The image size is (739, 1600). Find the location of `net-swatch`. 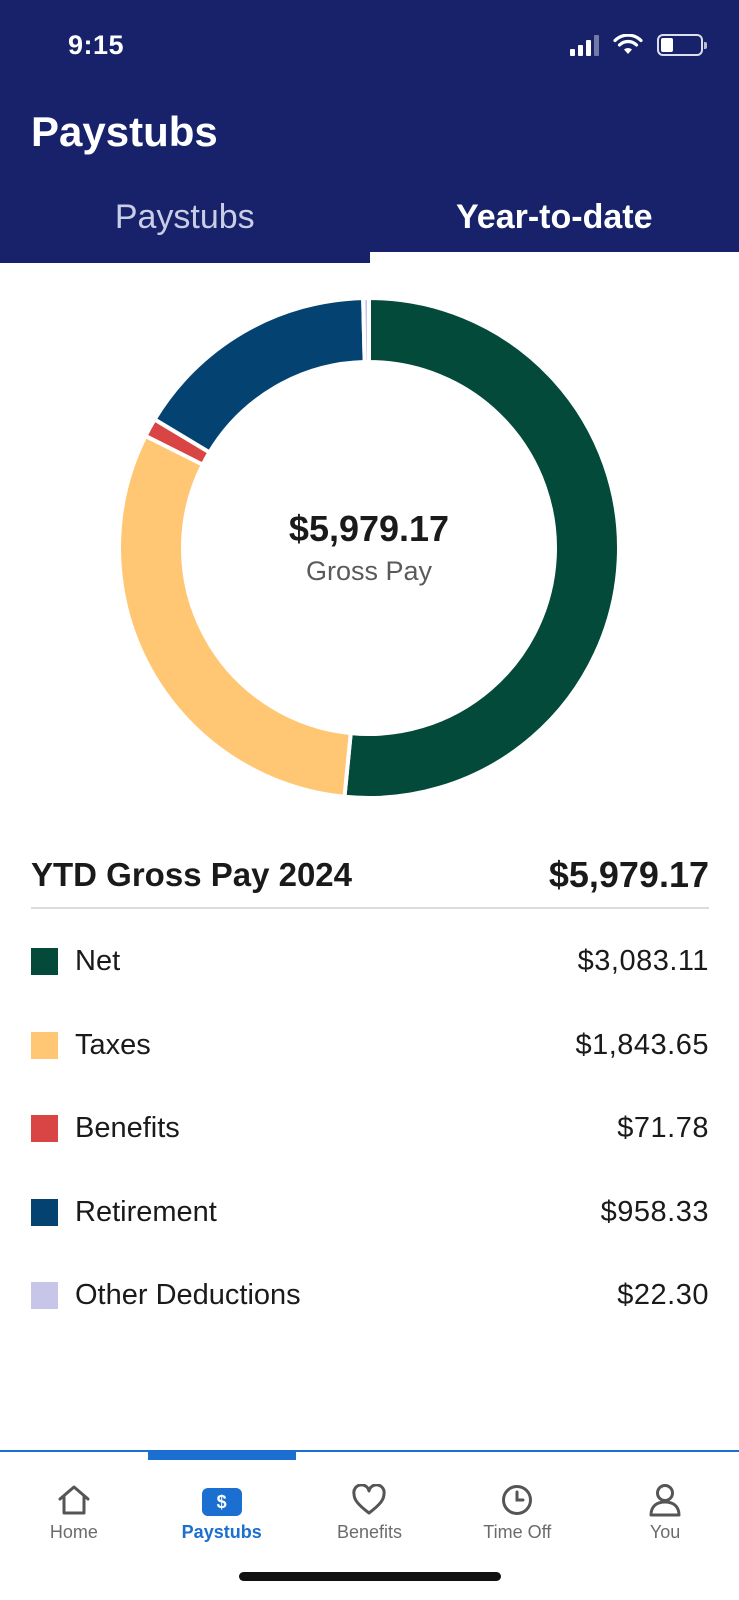

net-swatch is located at coordinates (44, 962).